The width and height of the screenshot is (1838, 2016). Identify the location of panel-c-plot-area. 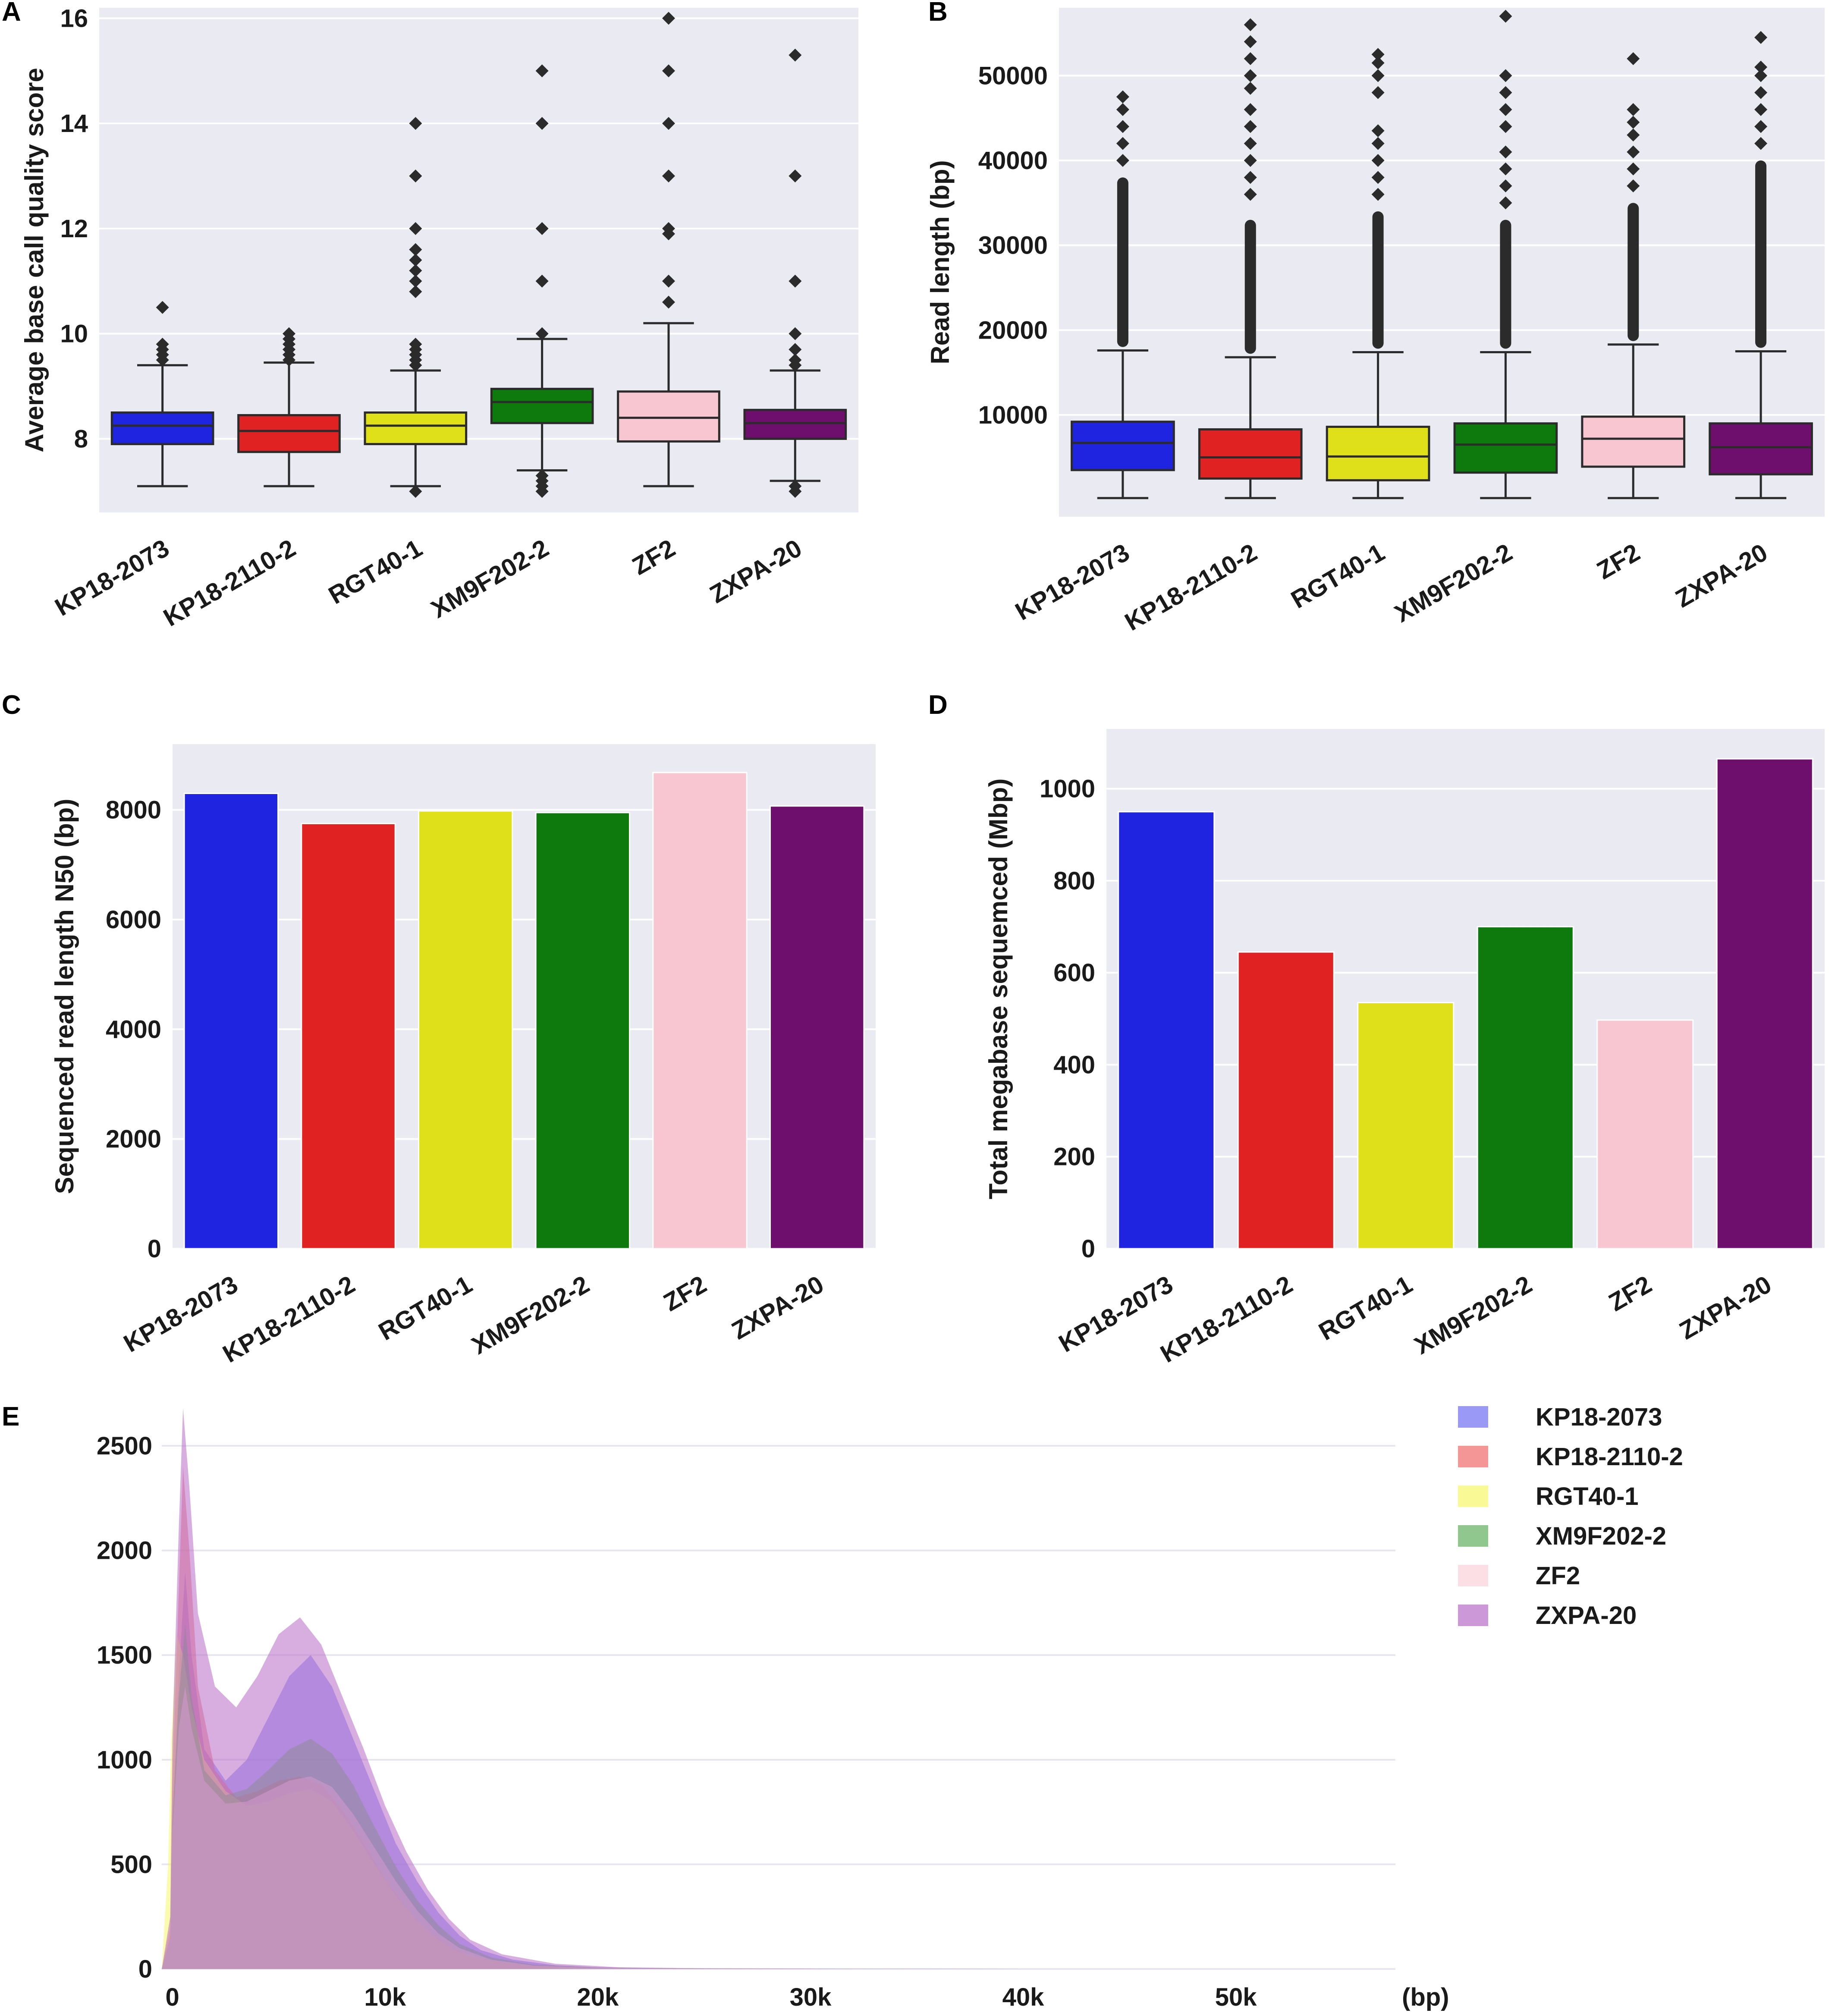
(524, 996).